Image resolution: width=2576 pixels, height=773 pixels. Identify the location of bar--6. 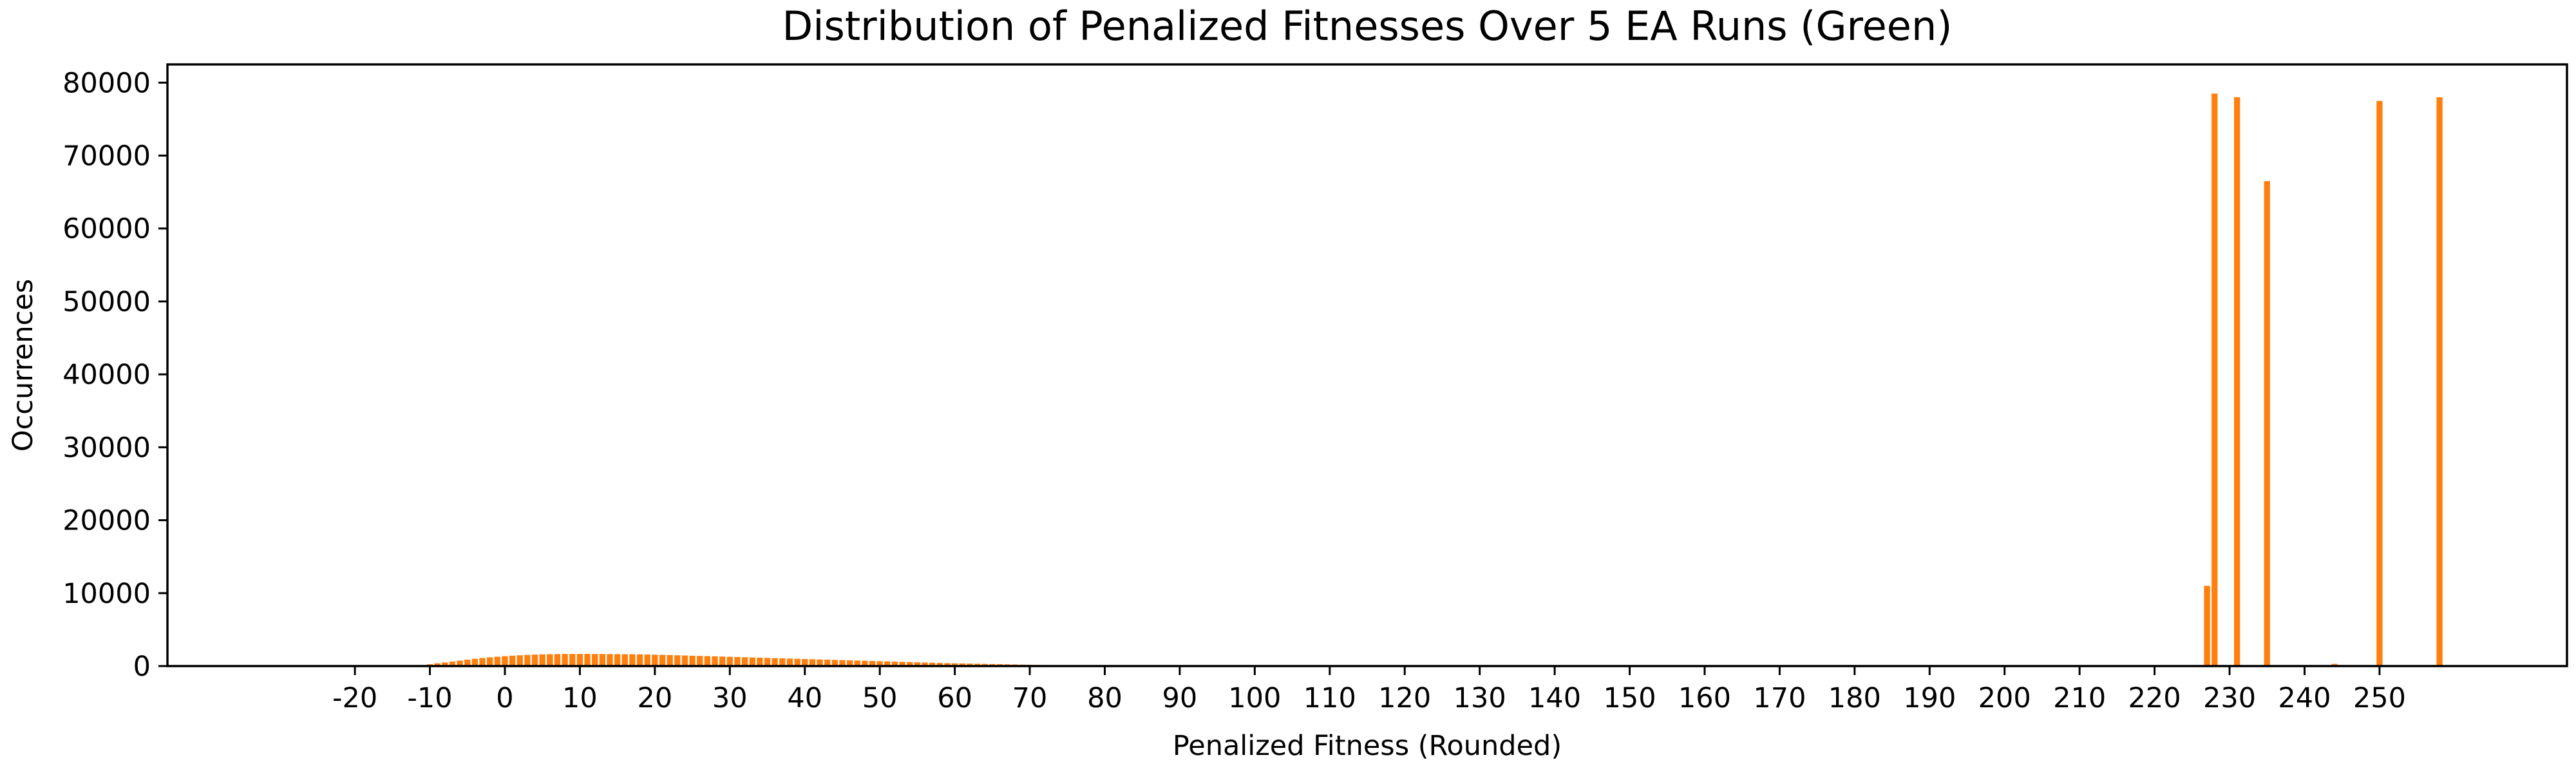
(460, 663).